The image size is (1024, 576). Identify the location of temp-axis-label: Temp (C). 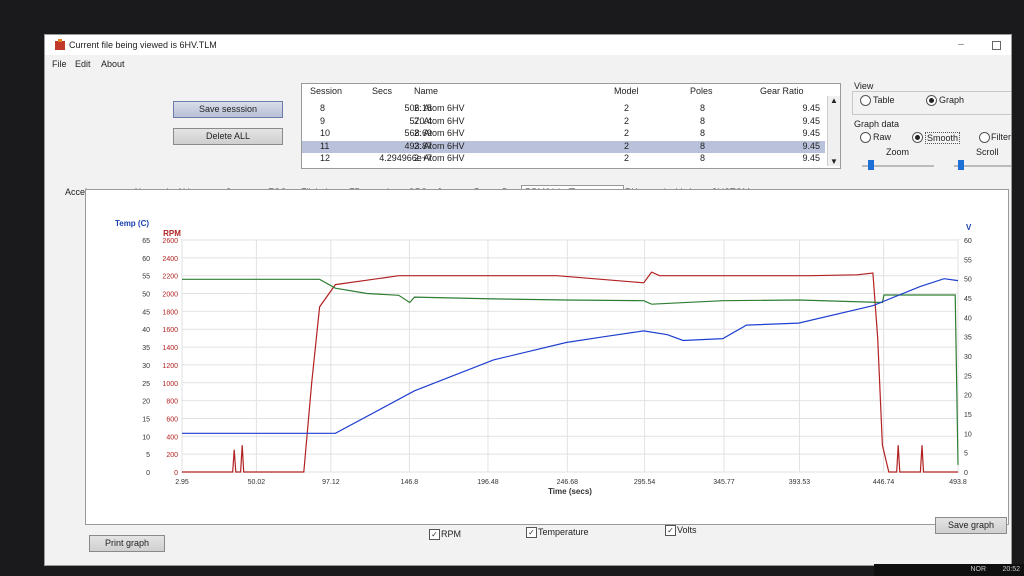
(132, 223).